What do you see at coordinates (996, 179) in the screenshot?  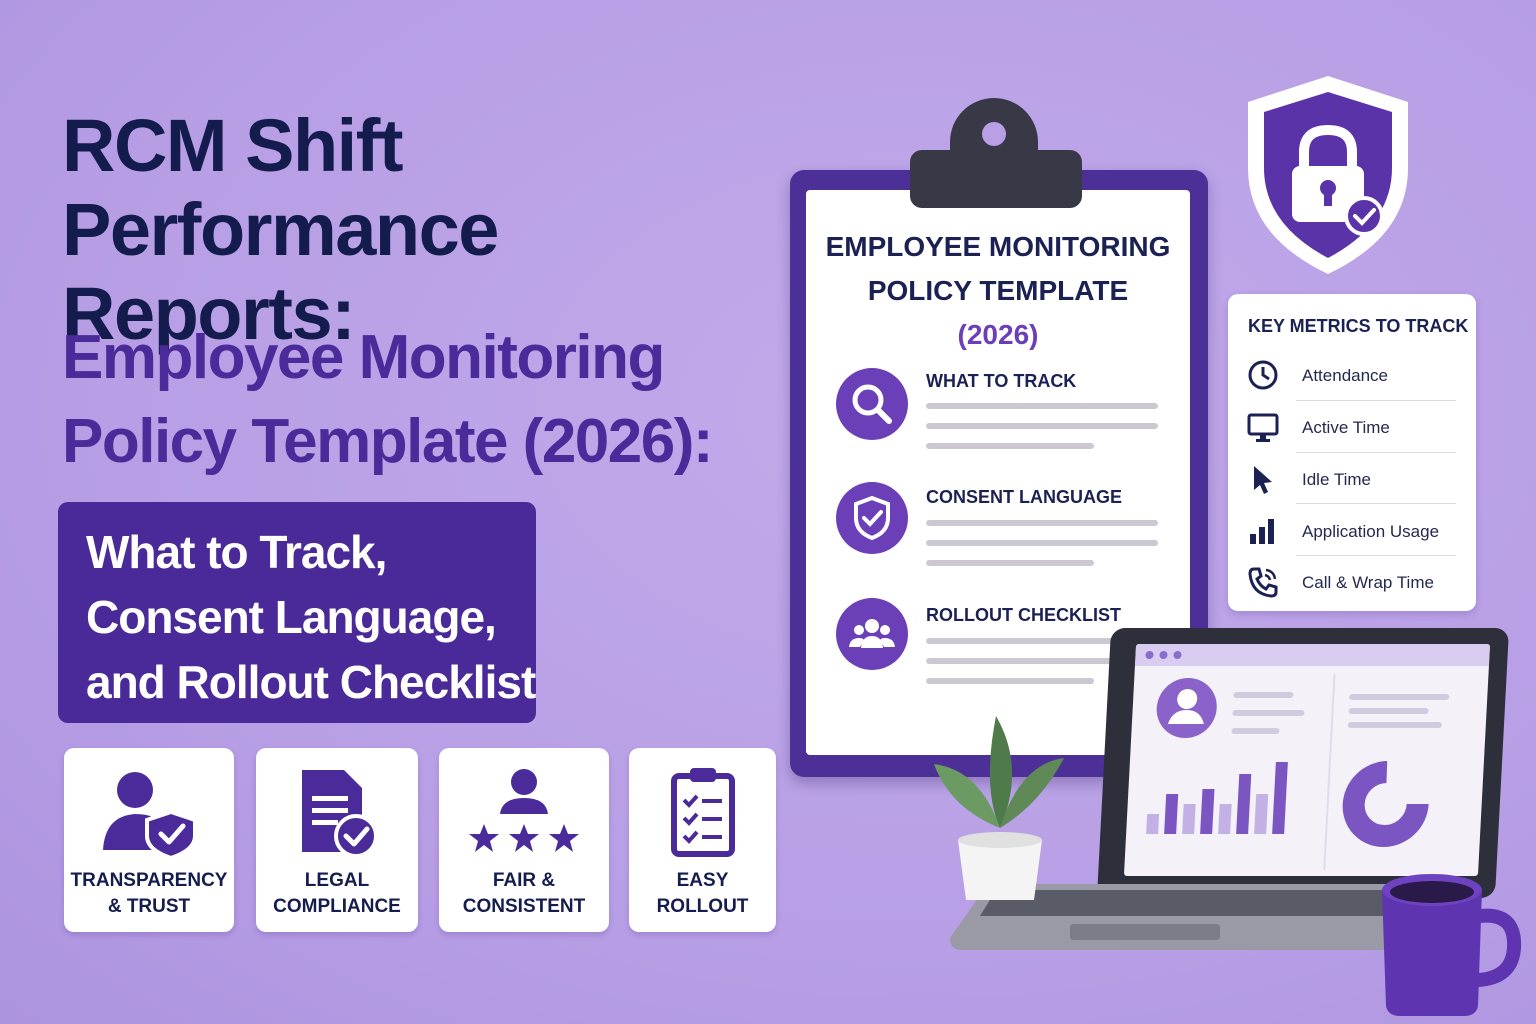 I see `clipboard-clip` at bounding box center [996, 179].